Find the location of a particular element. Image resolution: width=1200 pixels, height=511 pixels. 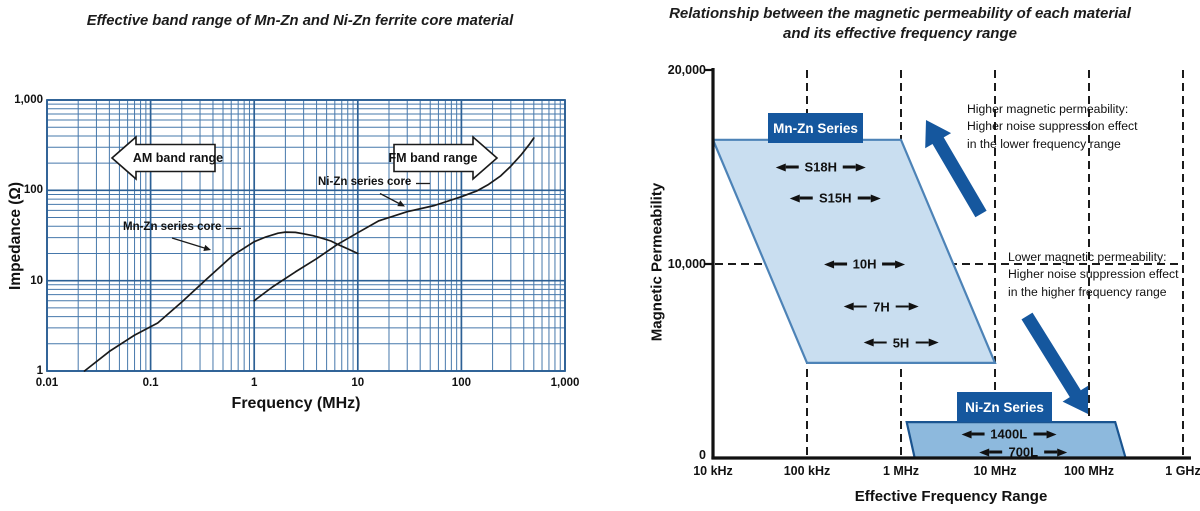

x-tick-0.1: 0.1 is located at coordinates (150, 383).